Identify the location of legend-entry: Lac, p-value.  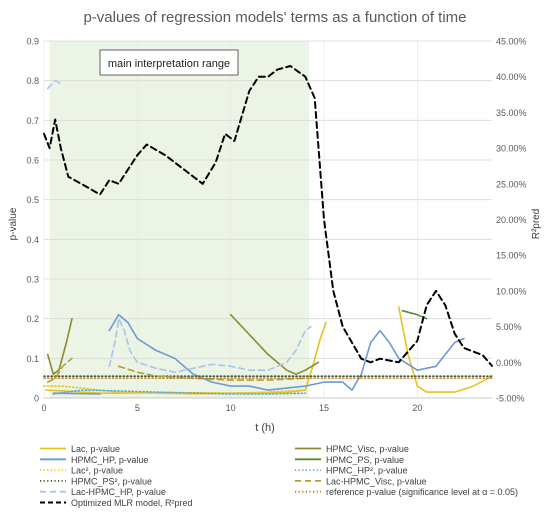
(95, 449).